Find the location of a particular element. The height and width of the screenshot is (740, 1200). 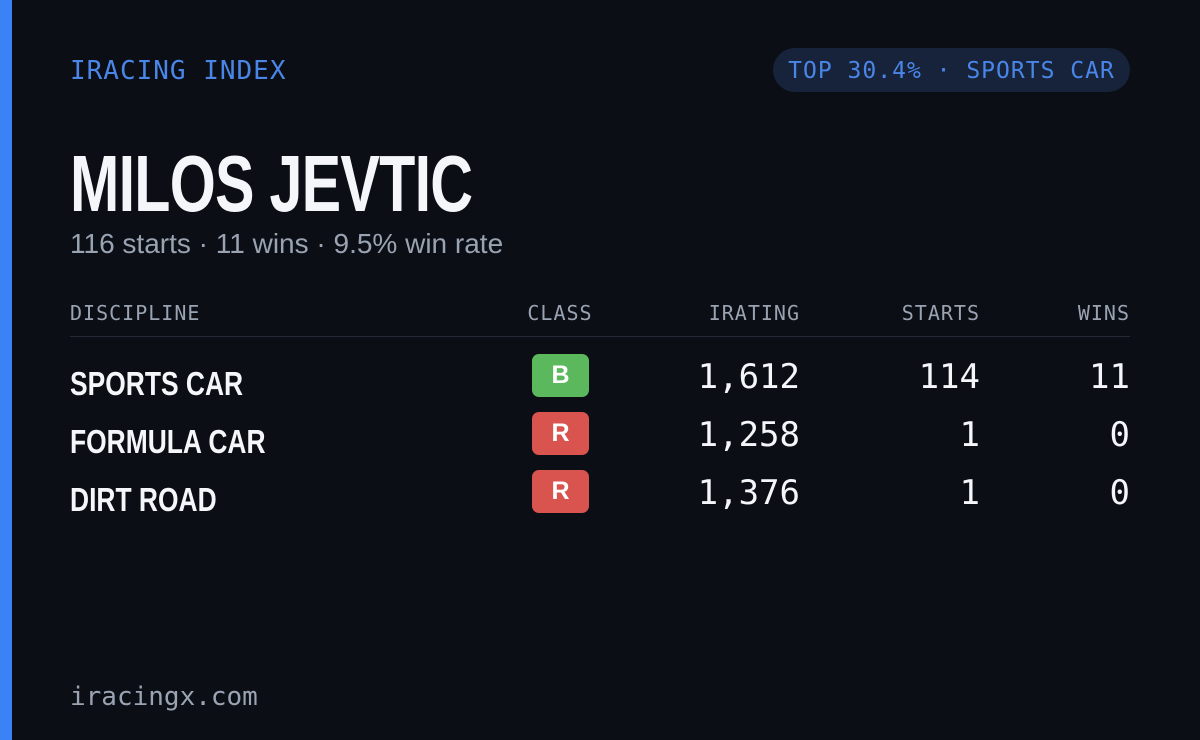

discipline: DIRT ROAD is located at coordinates (143, 499).